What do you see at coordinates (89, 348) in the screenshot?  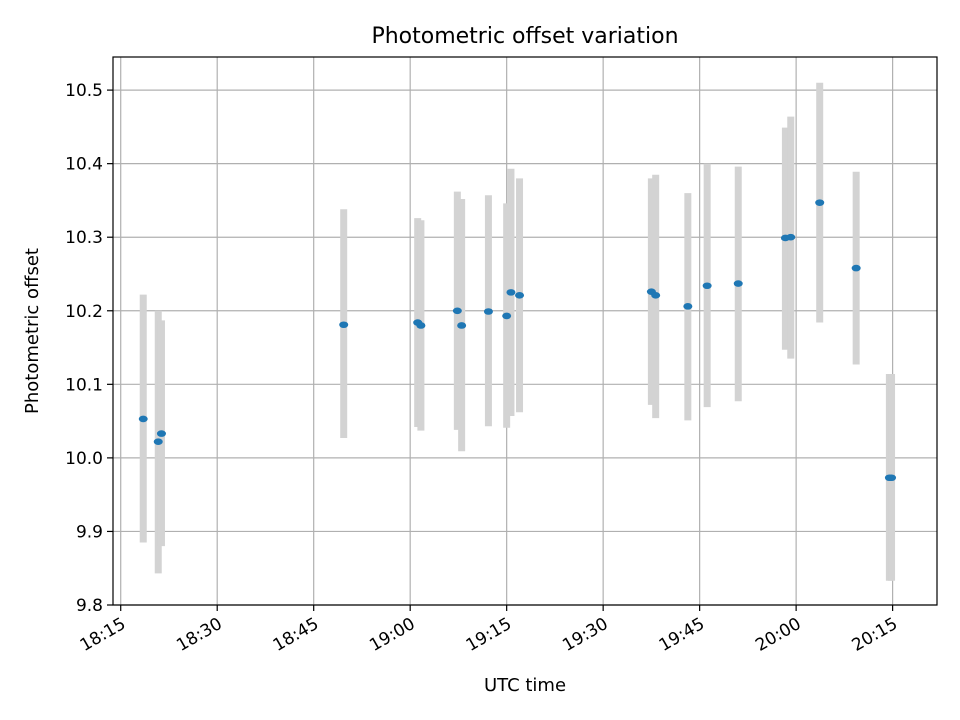 I see `y-axis: 9.8 9.9 10.0 10.1 10.2 10.3 10.4 10.5` at bounding box center [89, 348].